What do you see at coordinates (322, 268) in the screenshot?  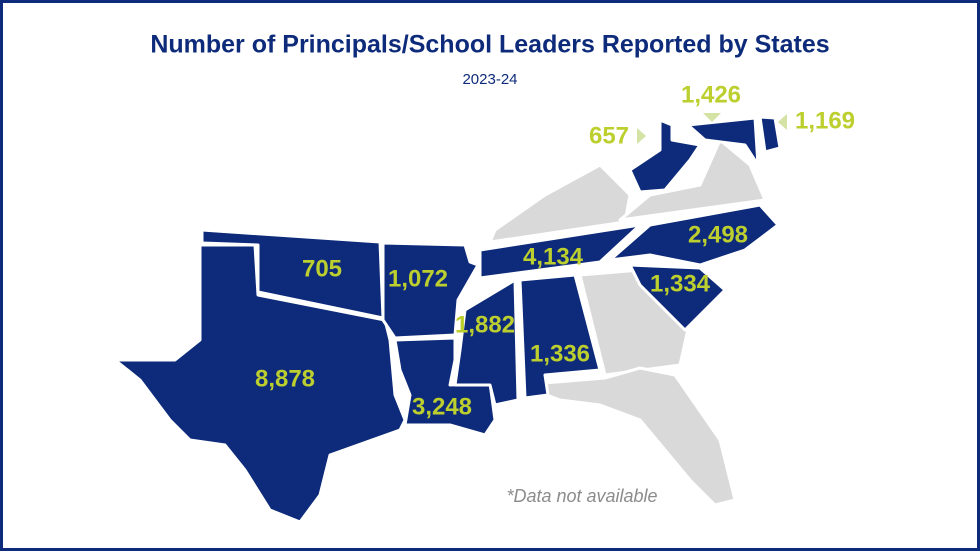 I see `state-value: 705` at bounding box center [322, 268].